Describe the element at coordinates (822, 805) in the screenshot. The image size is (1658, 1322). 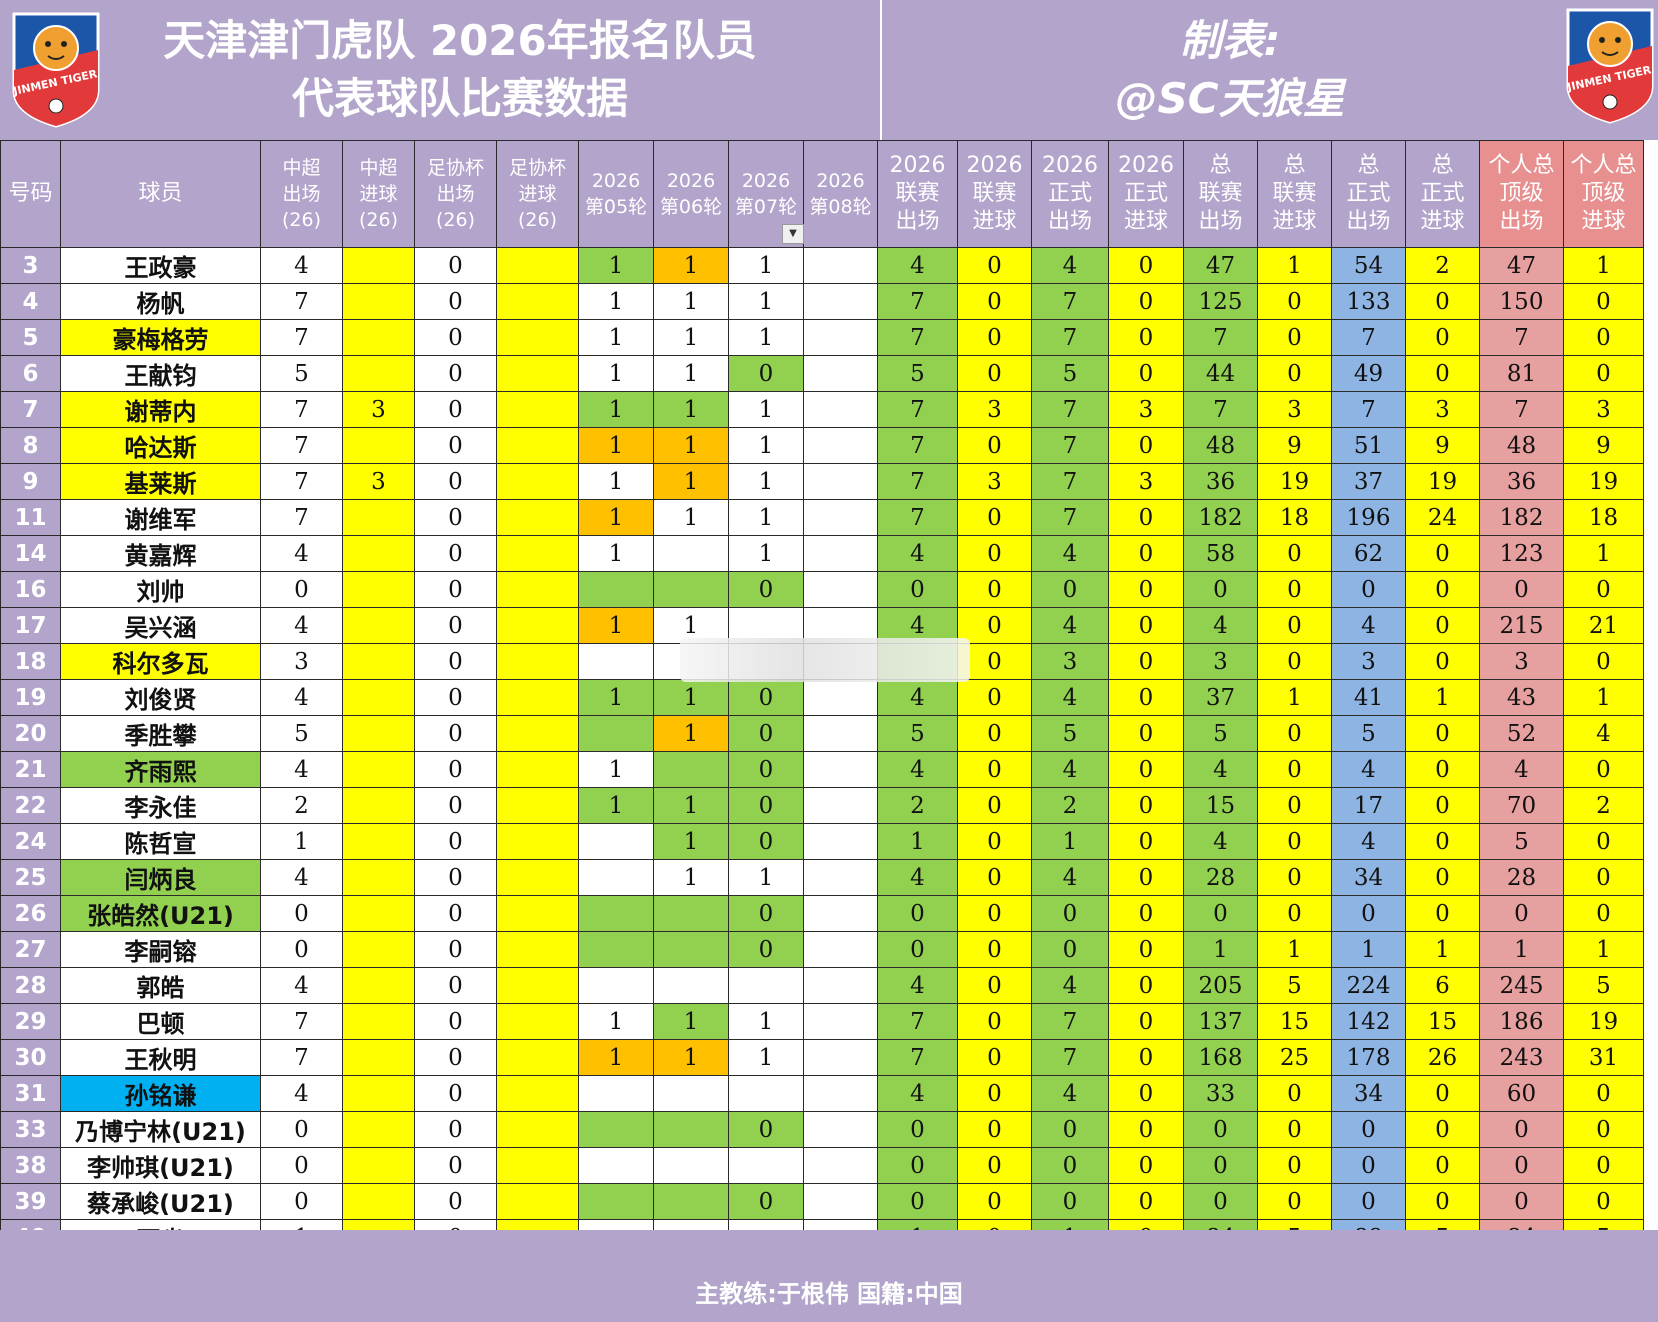
I see `table-row: 22 李永佳 2 0 1 1 0 2 0 2 0 15 0 17 0 70 2` at that location.